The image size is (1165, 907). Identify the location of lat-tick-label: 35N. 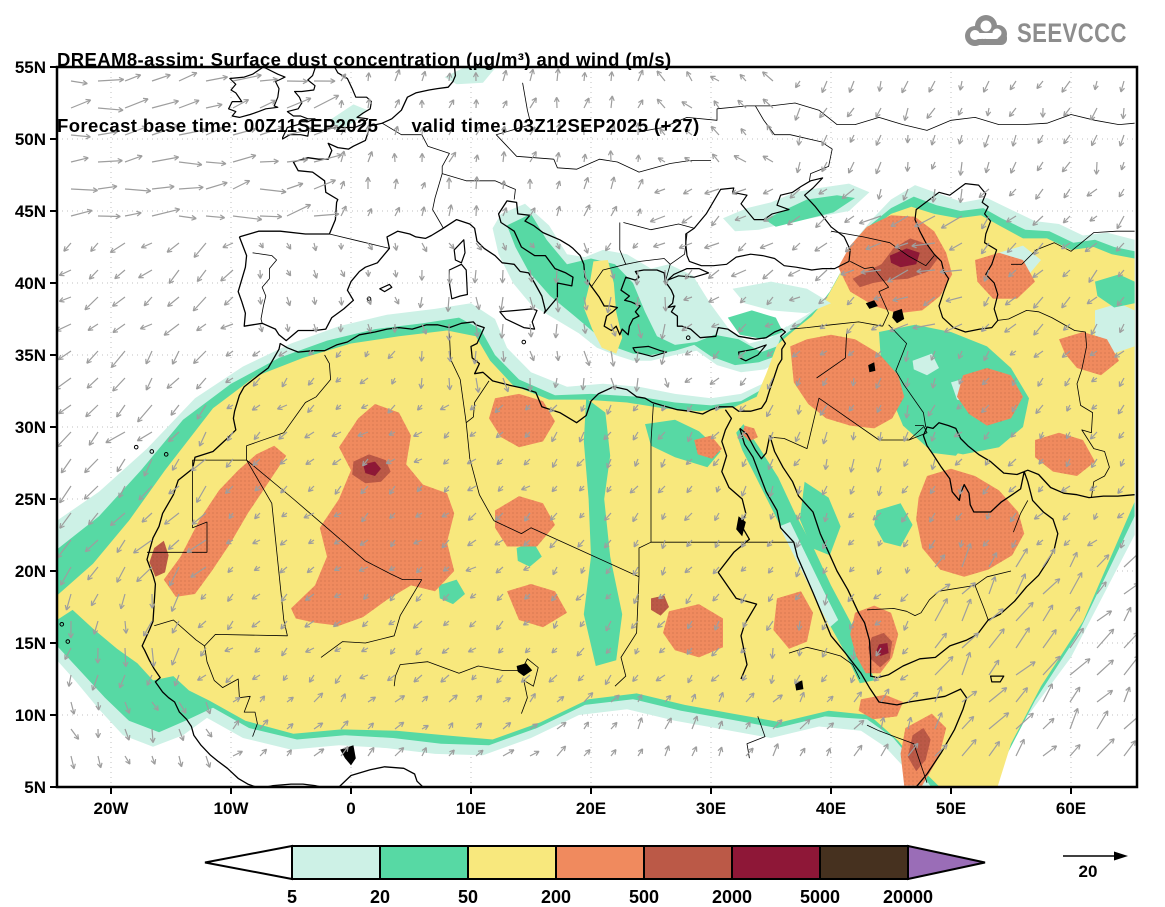
(30, 355).